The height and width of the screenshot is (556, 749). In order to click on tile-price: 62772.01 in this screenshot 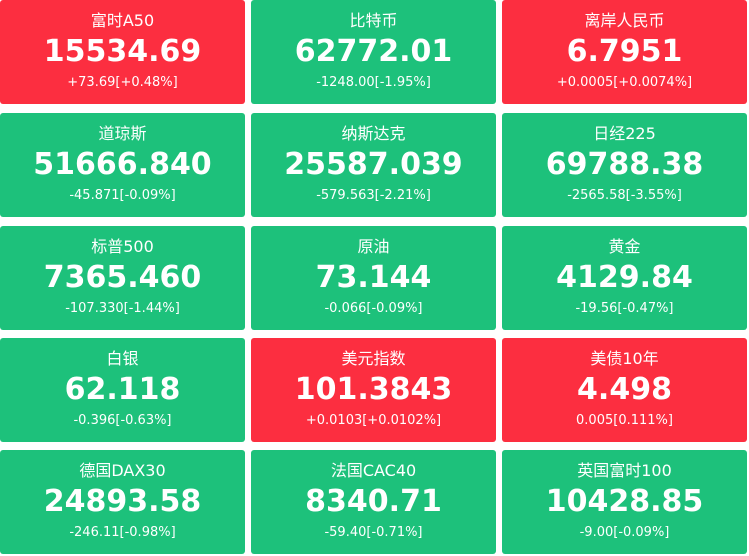, I will do `click(373, 51)`.